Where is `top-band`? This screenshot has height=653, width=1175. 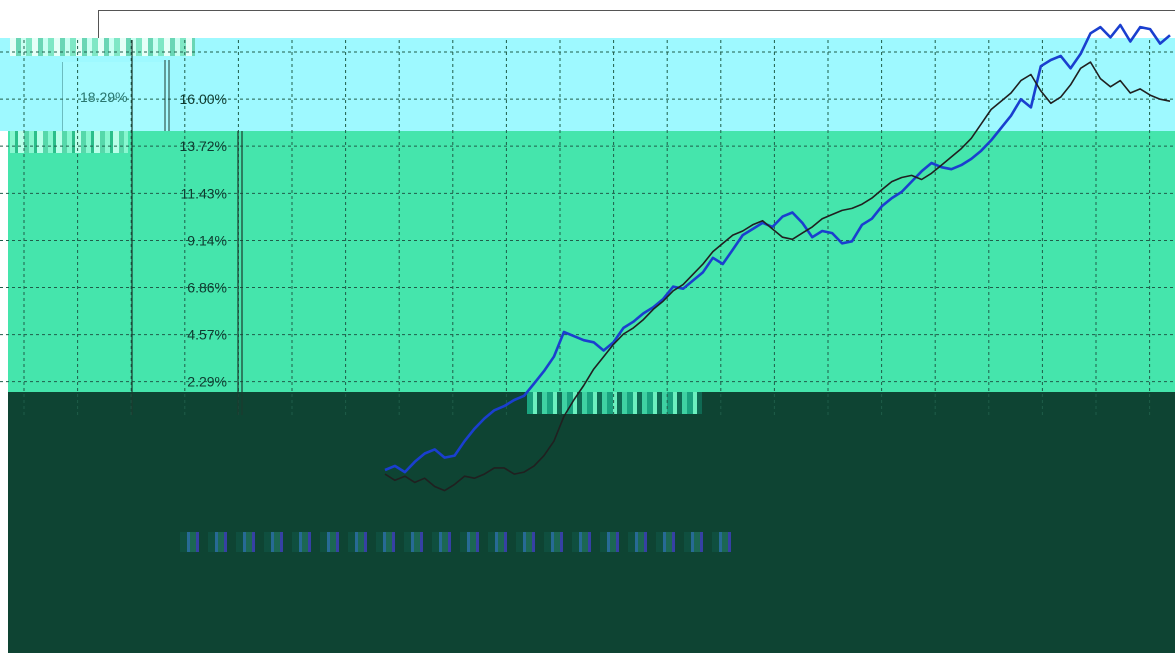 top-band is located at coordinates (587, 20).